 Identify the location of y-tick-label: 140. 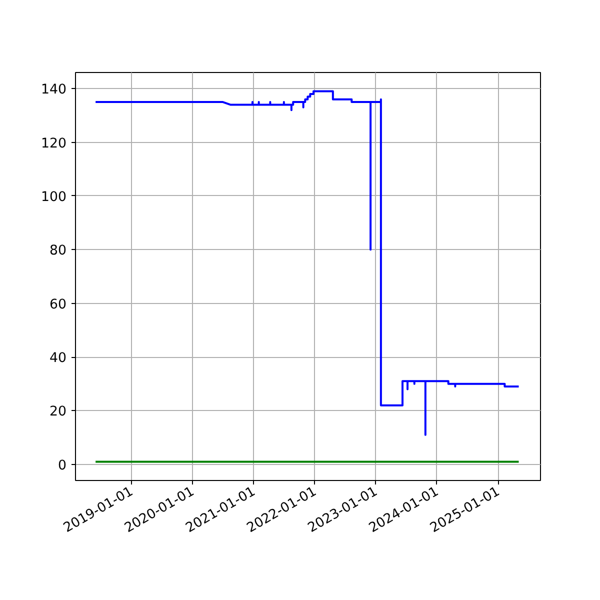
(54, 90).